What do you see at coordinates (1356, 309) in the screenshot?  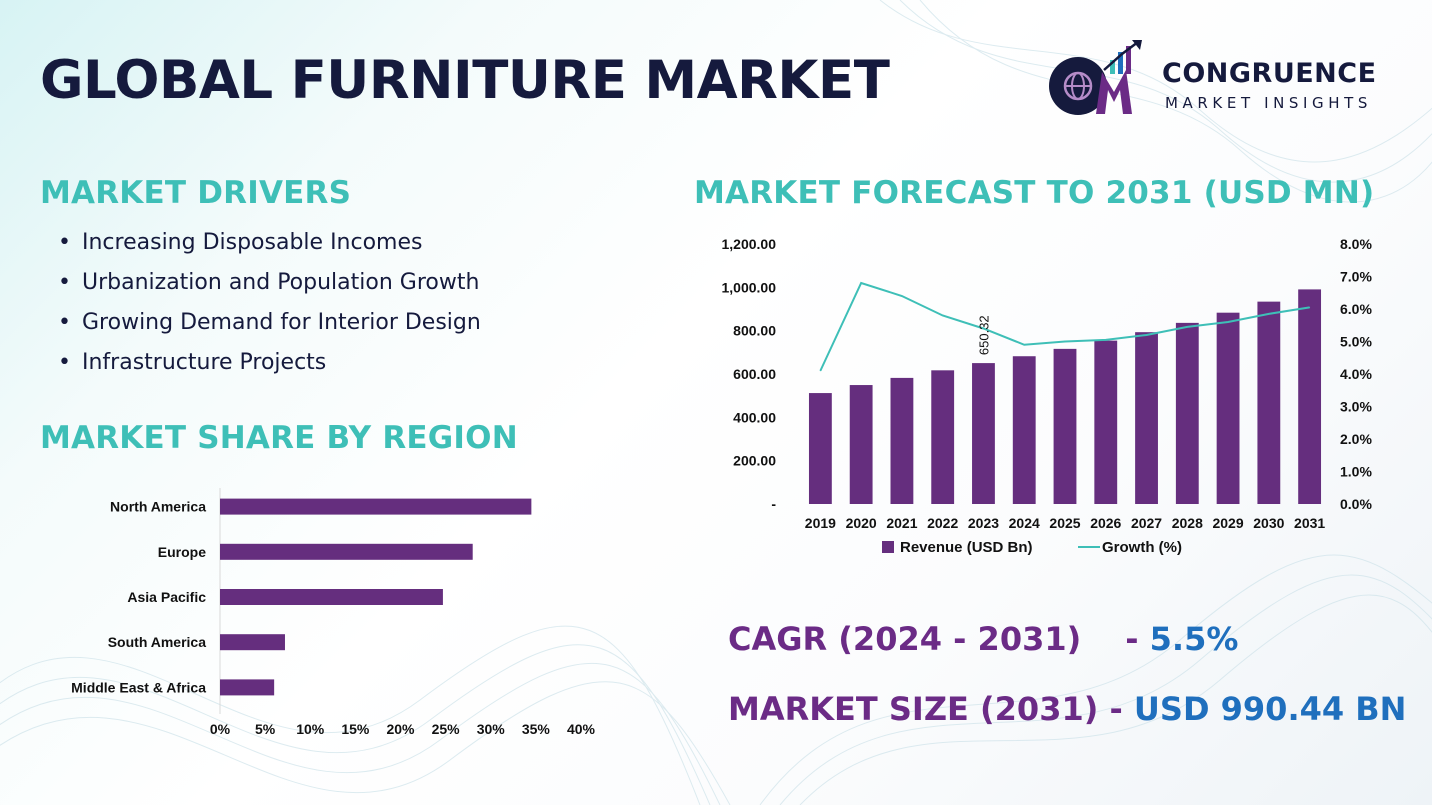 I see `right-axis-tick-label: 6.0%` at bounding box center [1356, 309].